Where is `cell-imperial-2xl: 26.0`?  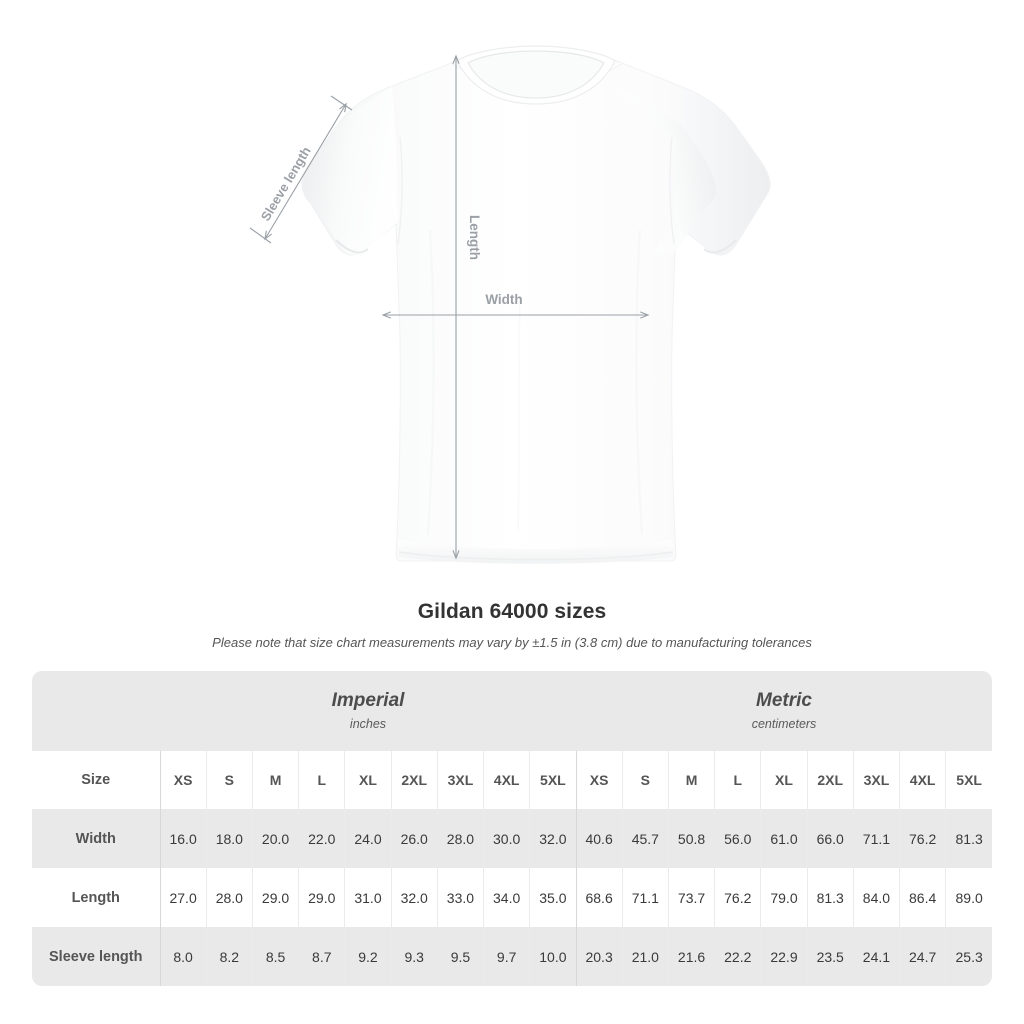
cell-imperial-2xl: 26.0 is located at coordinates (414, 838).